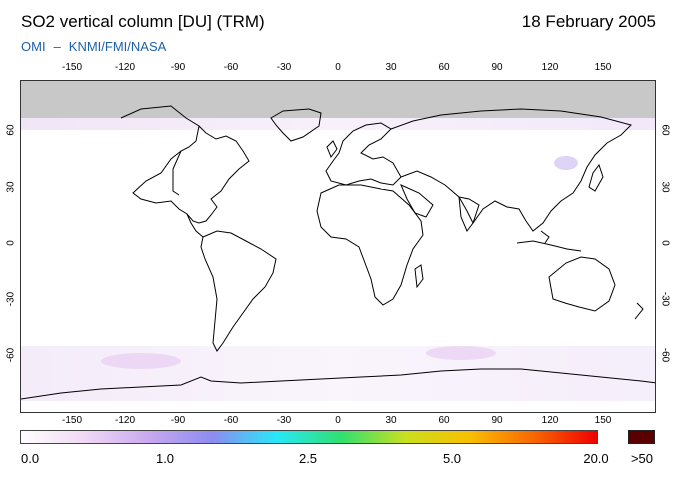 This screenshot has height=480, width=676. What do you see at coordinates (452, 458) in the screenshot?
I see `color-scale-label: 5.0` at bounding box center [452, 458].